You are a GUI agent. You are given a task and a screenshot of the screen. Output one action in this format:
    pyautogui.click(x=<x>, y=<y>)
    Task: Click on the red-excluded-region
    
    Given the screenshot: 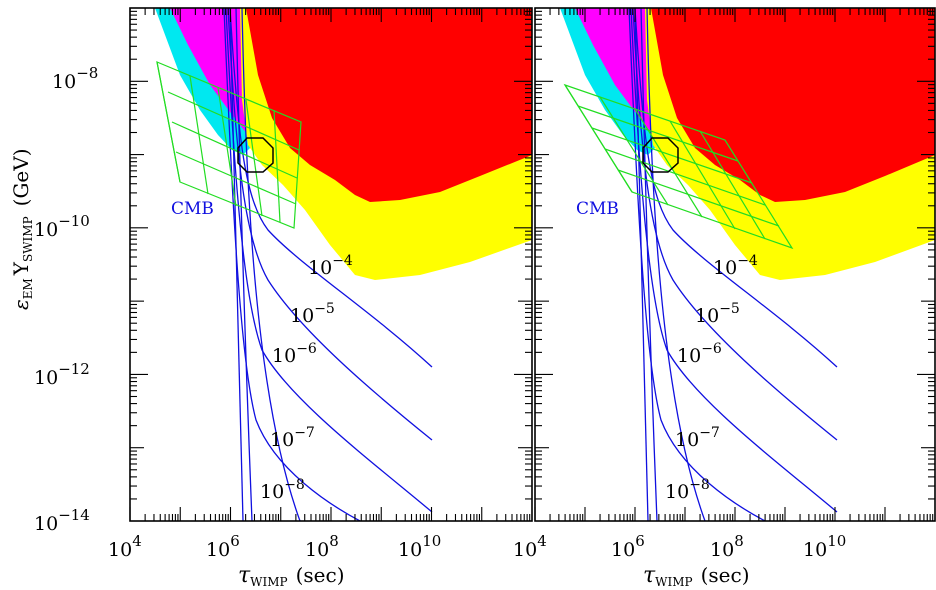 What is the action you would take?
    pyautogui.click(x=389, y=105)
    